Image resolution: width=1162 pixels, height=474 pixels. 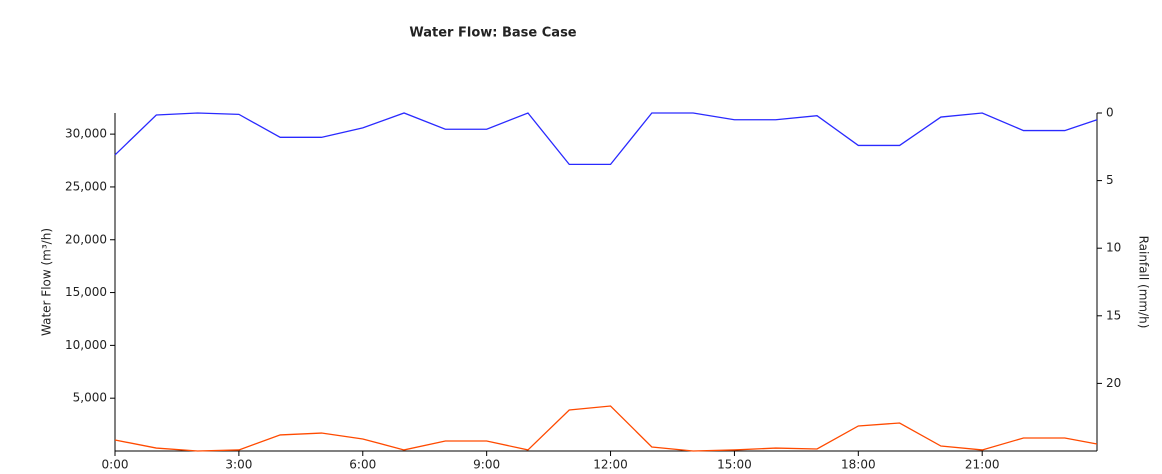 I want to click on y2-tick-label: 15, so click(x=1113, y=315).